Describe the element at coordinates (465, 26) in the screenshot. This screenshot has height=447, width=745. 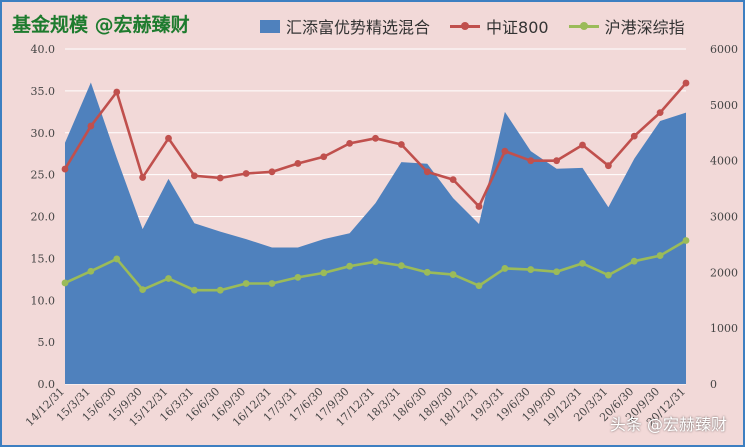
I see `legend-swatch-csi800` at that location.